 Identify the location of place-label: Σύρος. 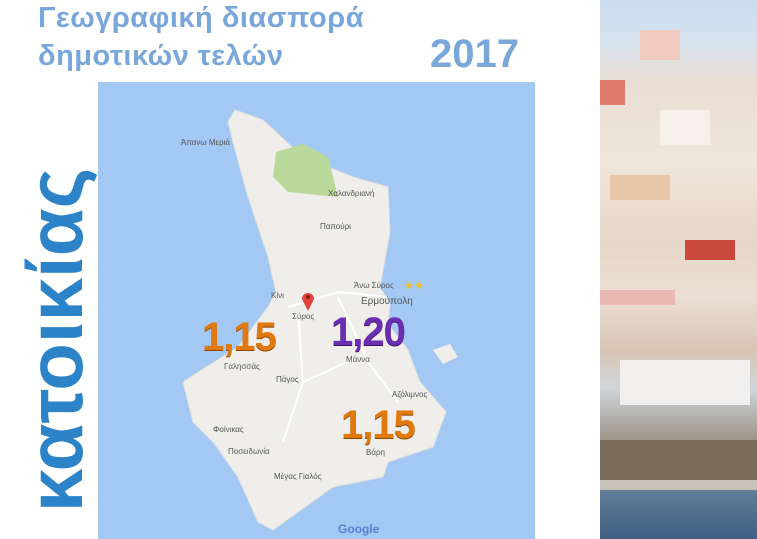
(303, 316).